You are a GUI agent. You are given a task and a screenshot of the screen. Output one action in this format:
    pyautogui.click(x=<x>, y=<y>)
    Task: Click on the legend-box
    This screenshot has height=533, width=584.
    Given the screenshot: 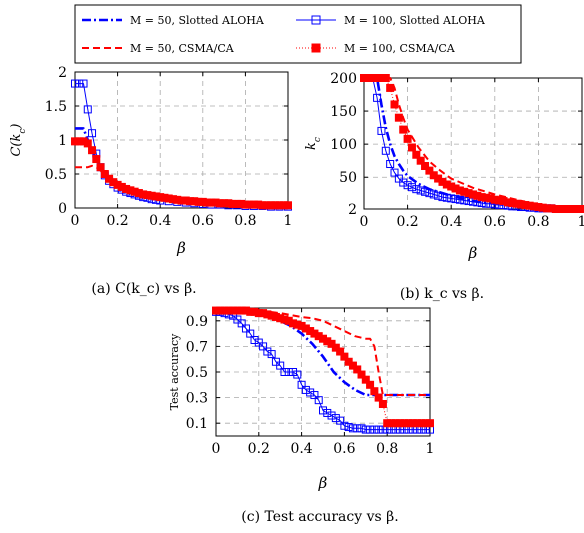 What is the action you would take?
    pyautogui.click(x=298, y=34)
    